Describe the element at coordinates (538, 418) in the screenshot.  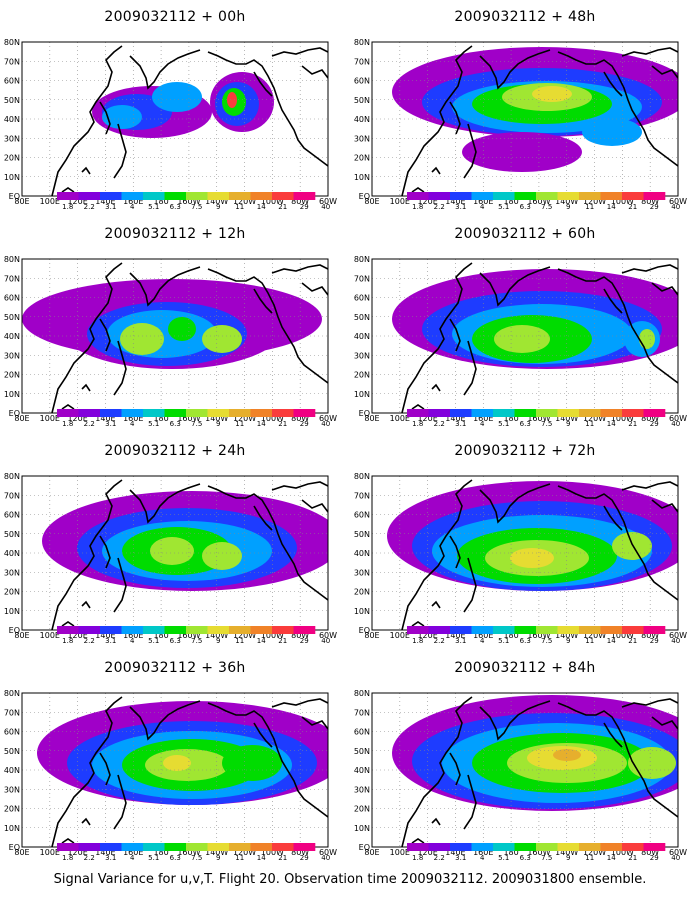
I see `lon-label: 160W` at that location.